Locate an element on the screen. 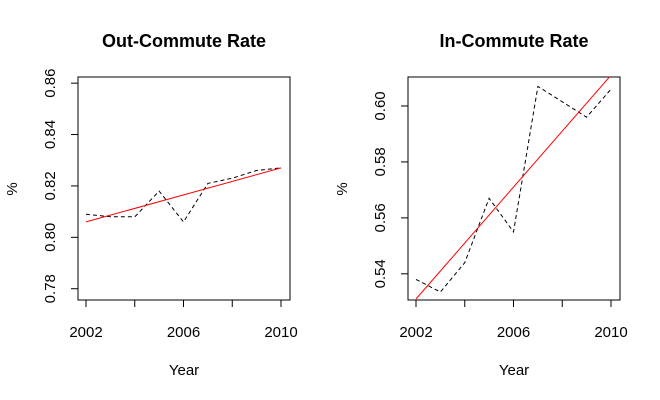 The image size is (660, 400). y-tick-label: 0.82 is located at coordinates (50, 185).